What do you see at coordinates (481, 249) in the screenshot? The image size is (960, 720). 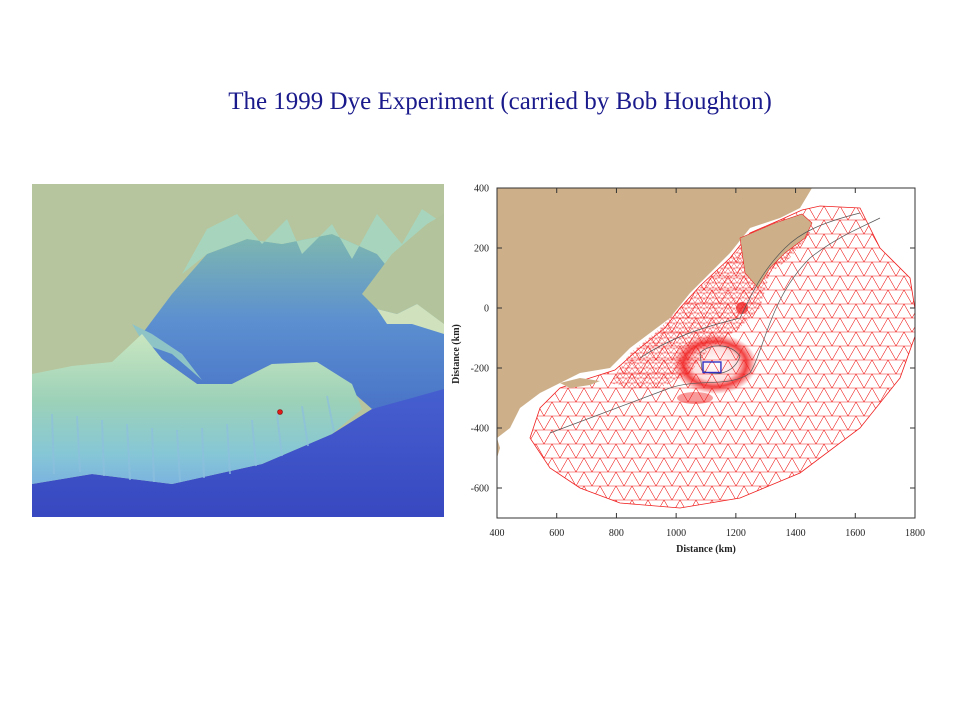 I see `y-tick-label: 200` at bounding box center [481, 249].